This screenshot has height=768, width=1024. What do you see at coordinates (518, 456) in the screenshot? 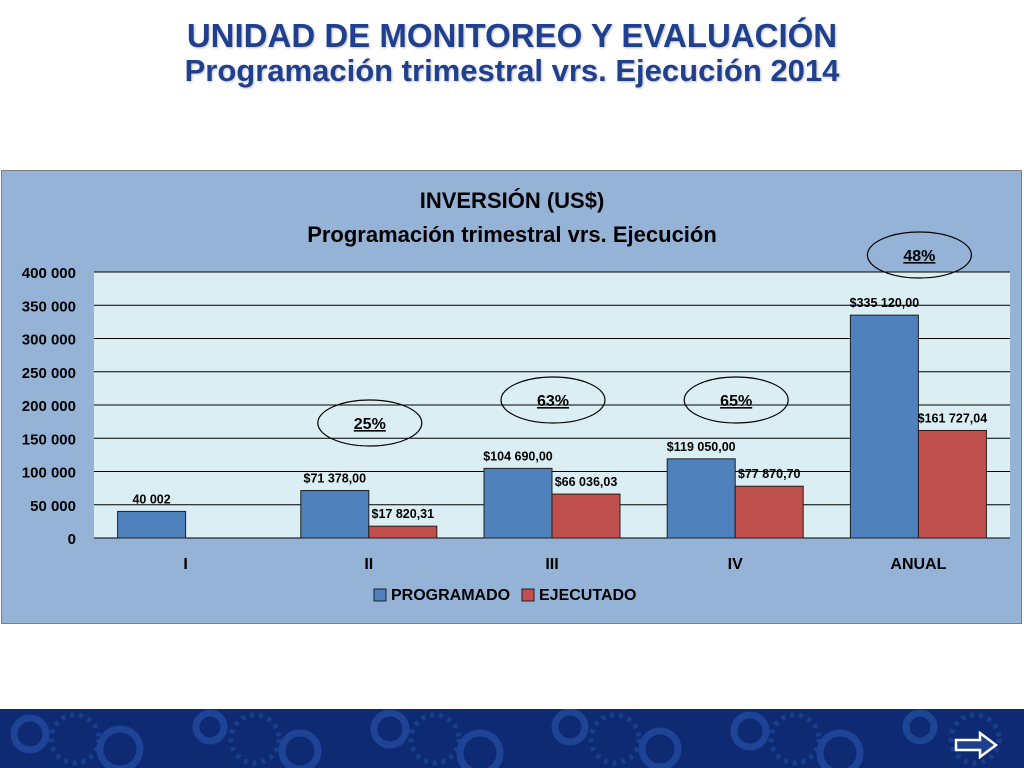
I see `data-label: $104 690,00` at bounding box center [518, 456].